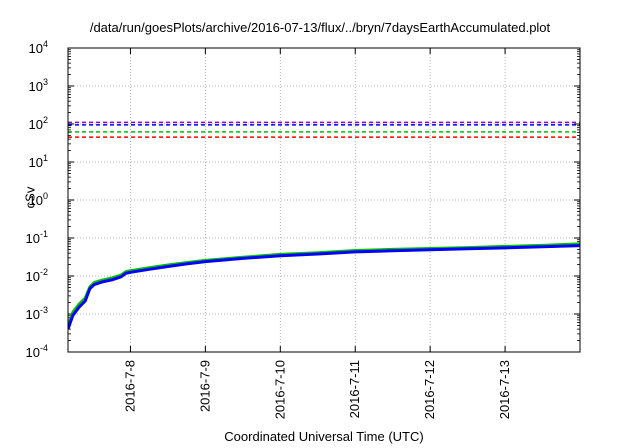 Image resolution: width=640 pixels, height=448 pixels. What do you see at coordinates (37, 313) in the screenshot?
I see `y-tick-label: 10⁻³` at bounding box center [37, 313].